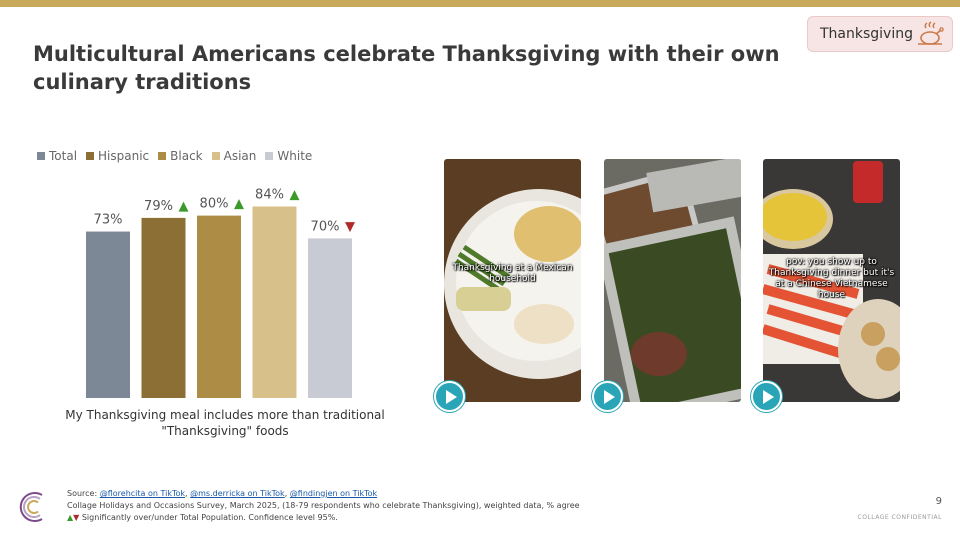 The image size is (960, 540). Describe the element at coordinates (57, 156) in the screenshot. I see `legend-item-total: Total` at that location.